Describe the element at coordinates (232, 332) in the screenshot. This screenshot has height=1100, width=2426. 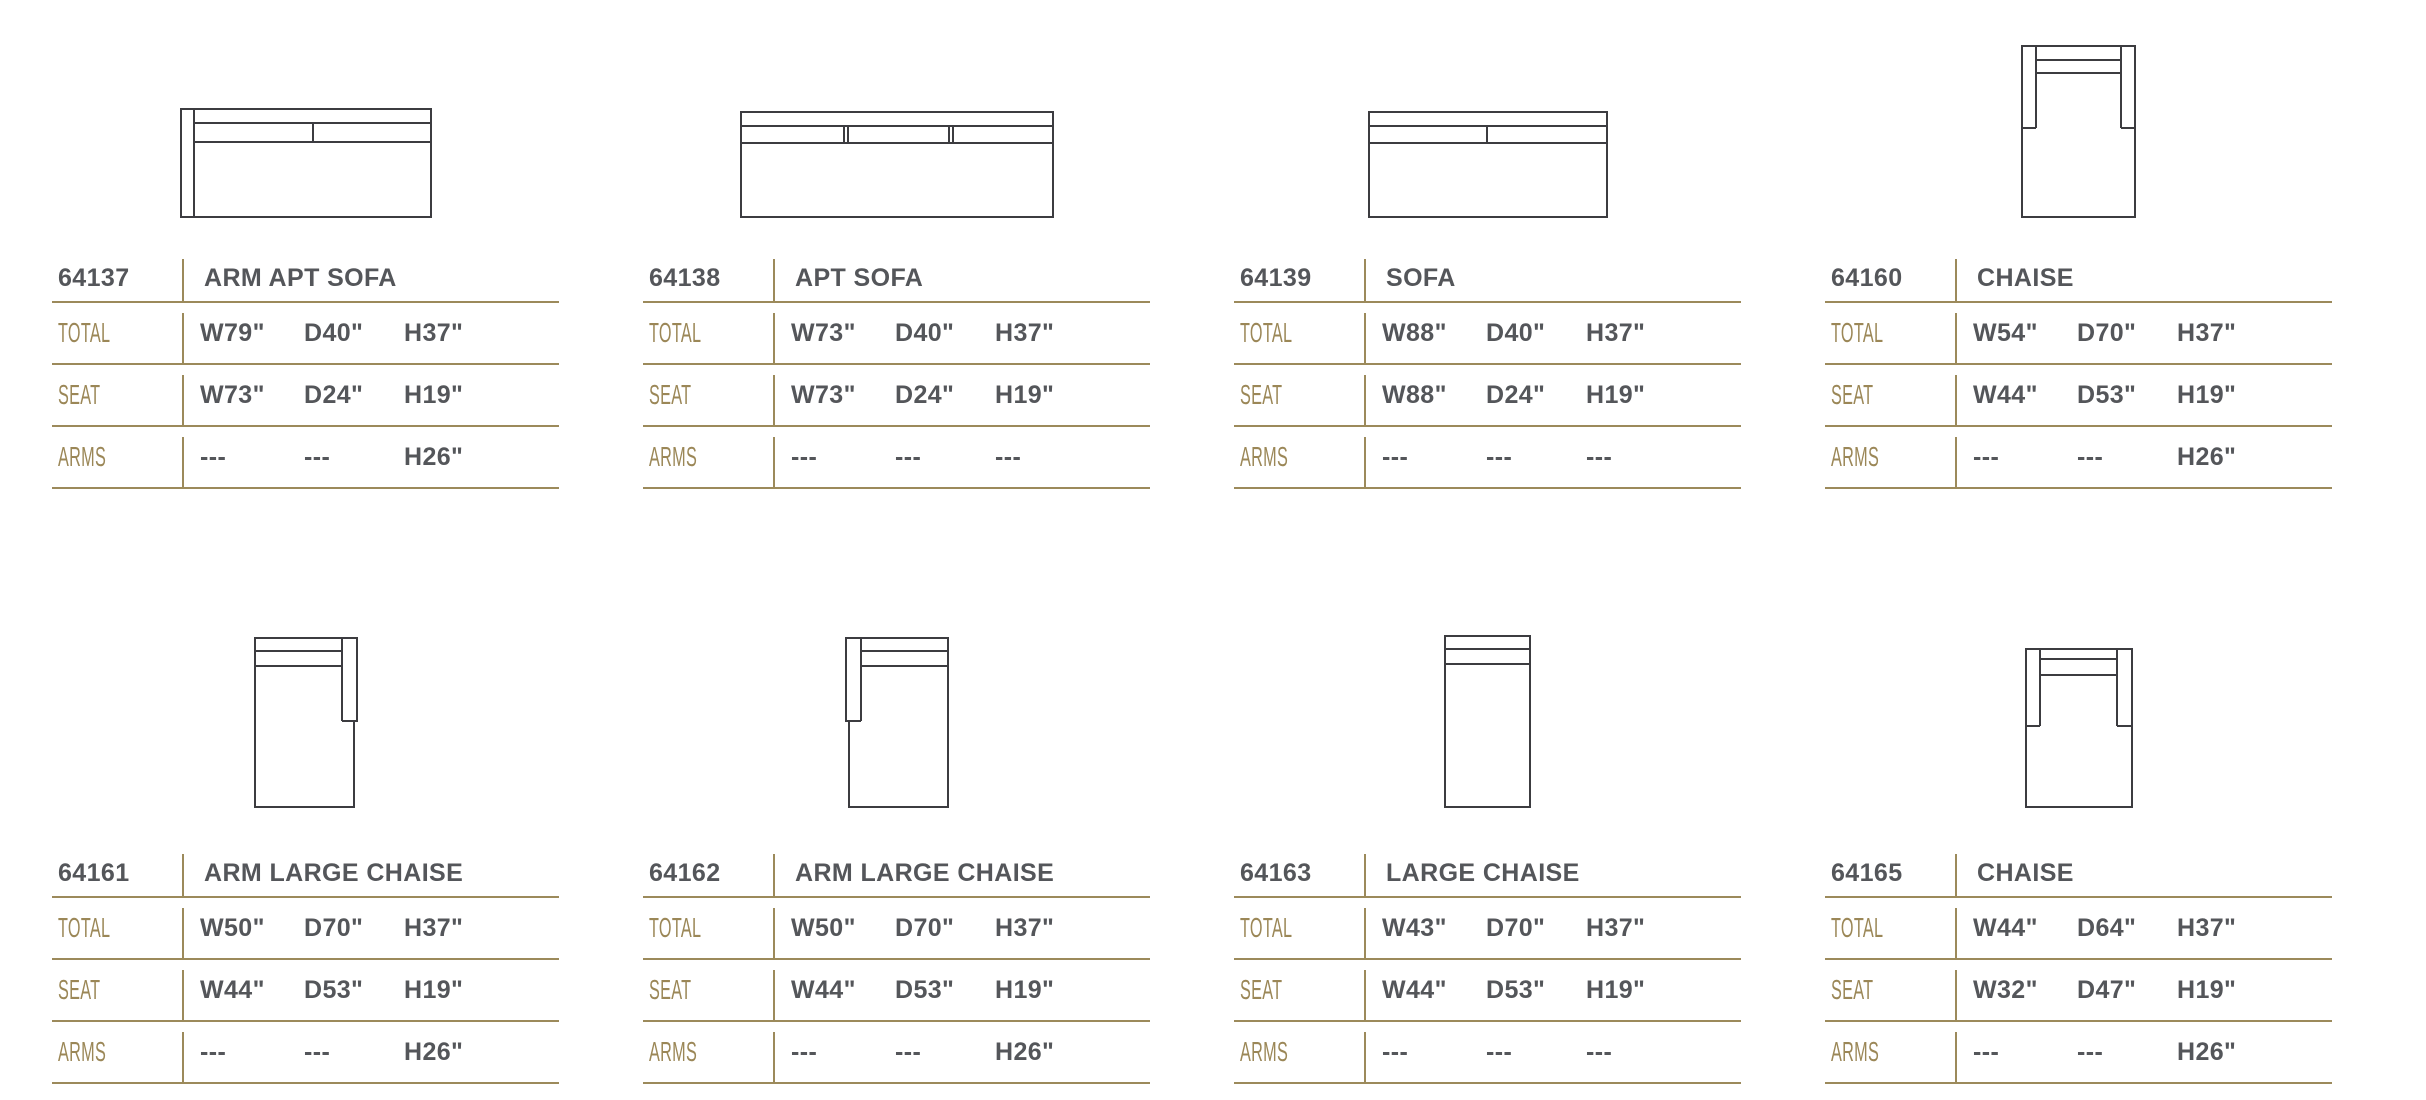
I see `total-width: W79"` at that location.